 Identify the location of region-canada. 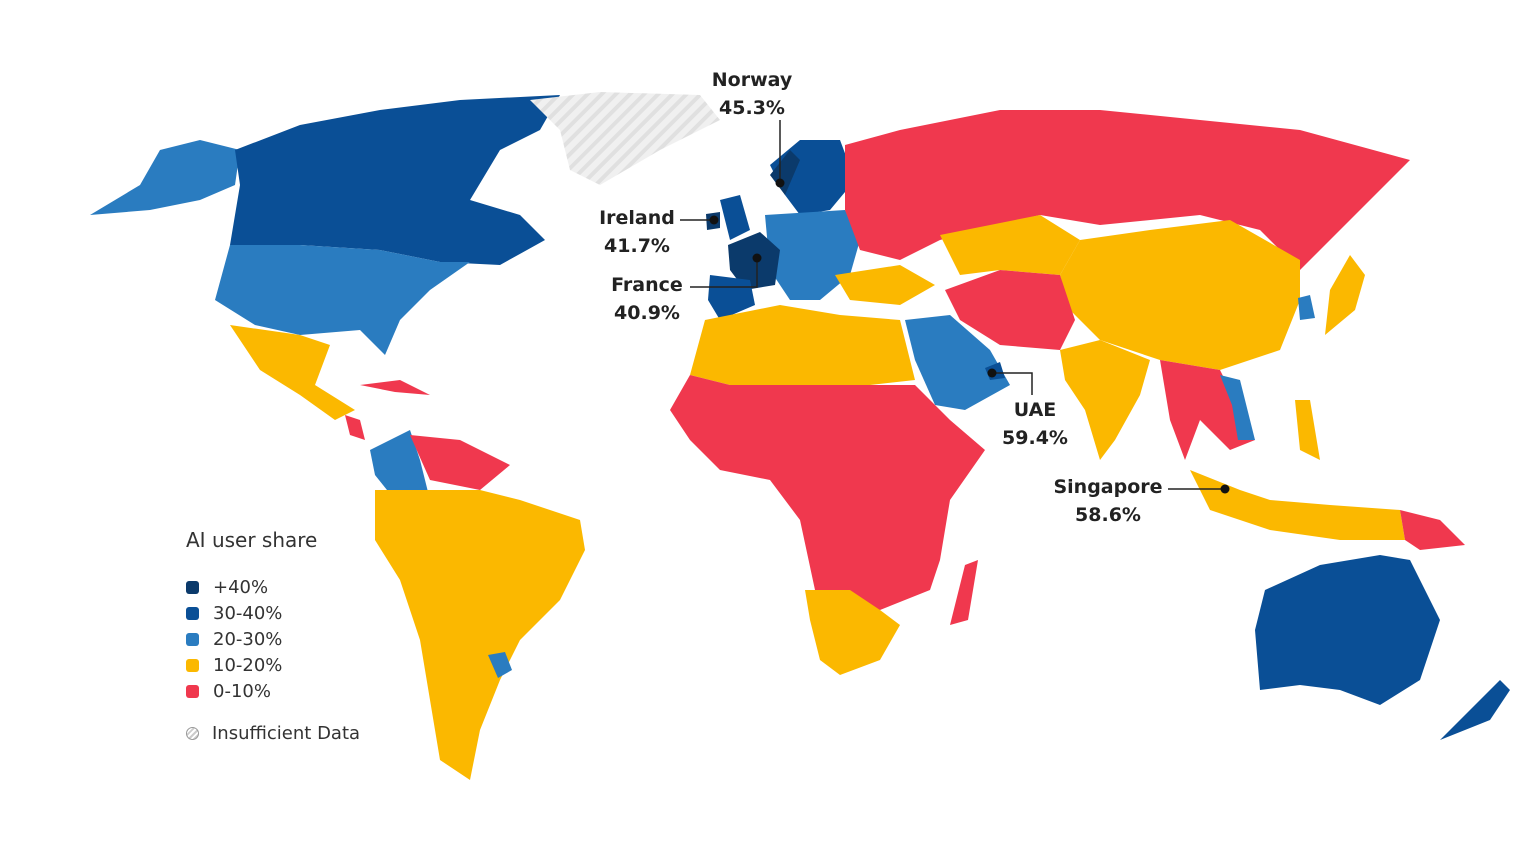
(395, 180).